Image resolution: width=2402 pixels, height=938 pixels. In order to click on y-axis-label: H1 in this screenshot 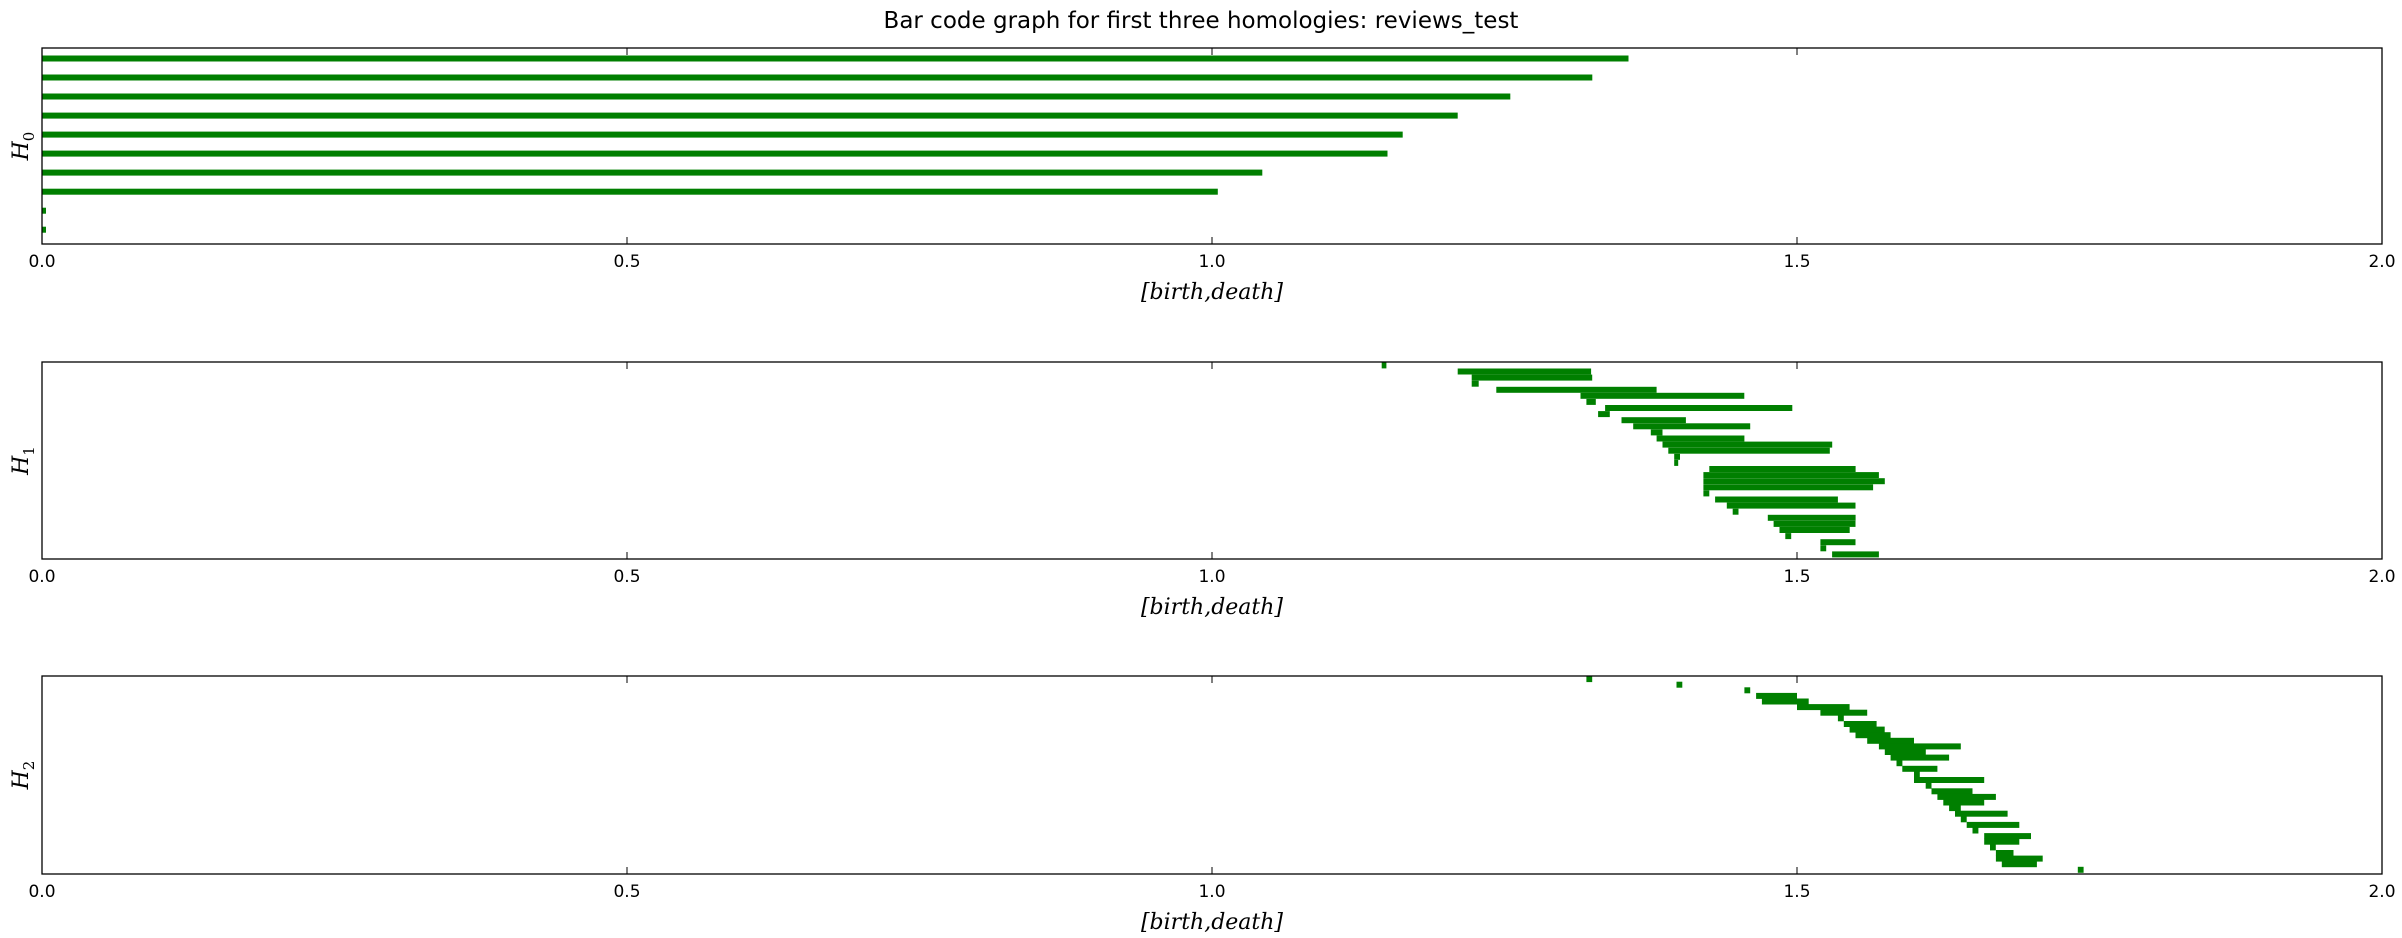, I will do `click(23, 461)`.